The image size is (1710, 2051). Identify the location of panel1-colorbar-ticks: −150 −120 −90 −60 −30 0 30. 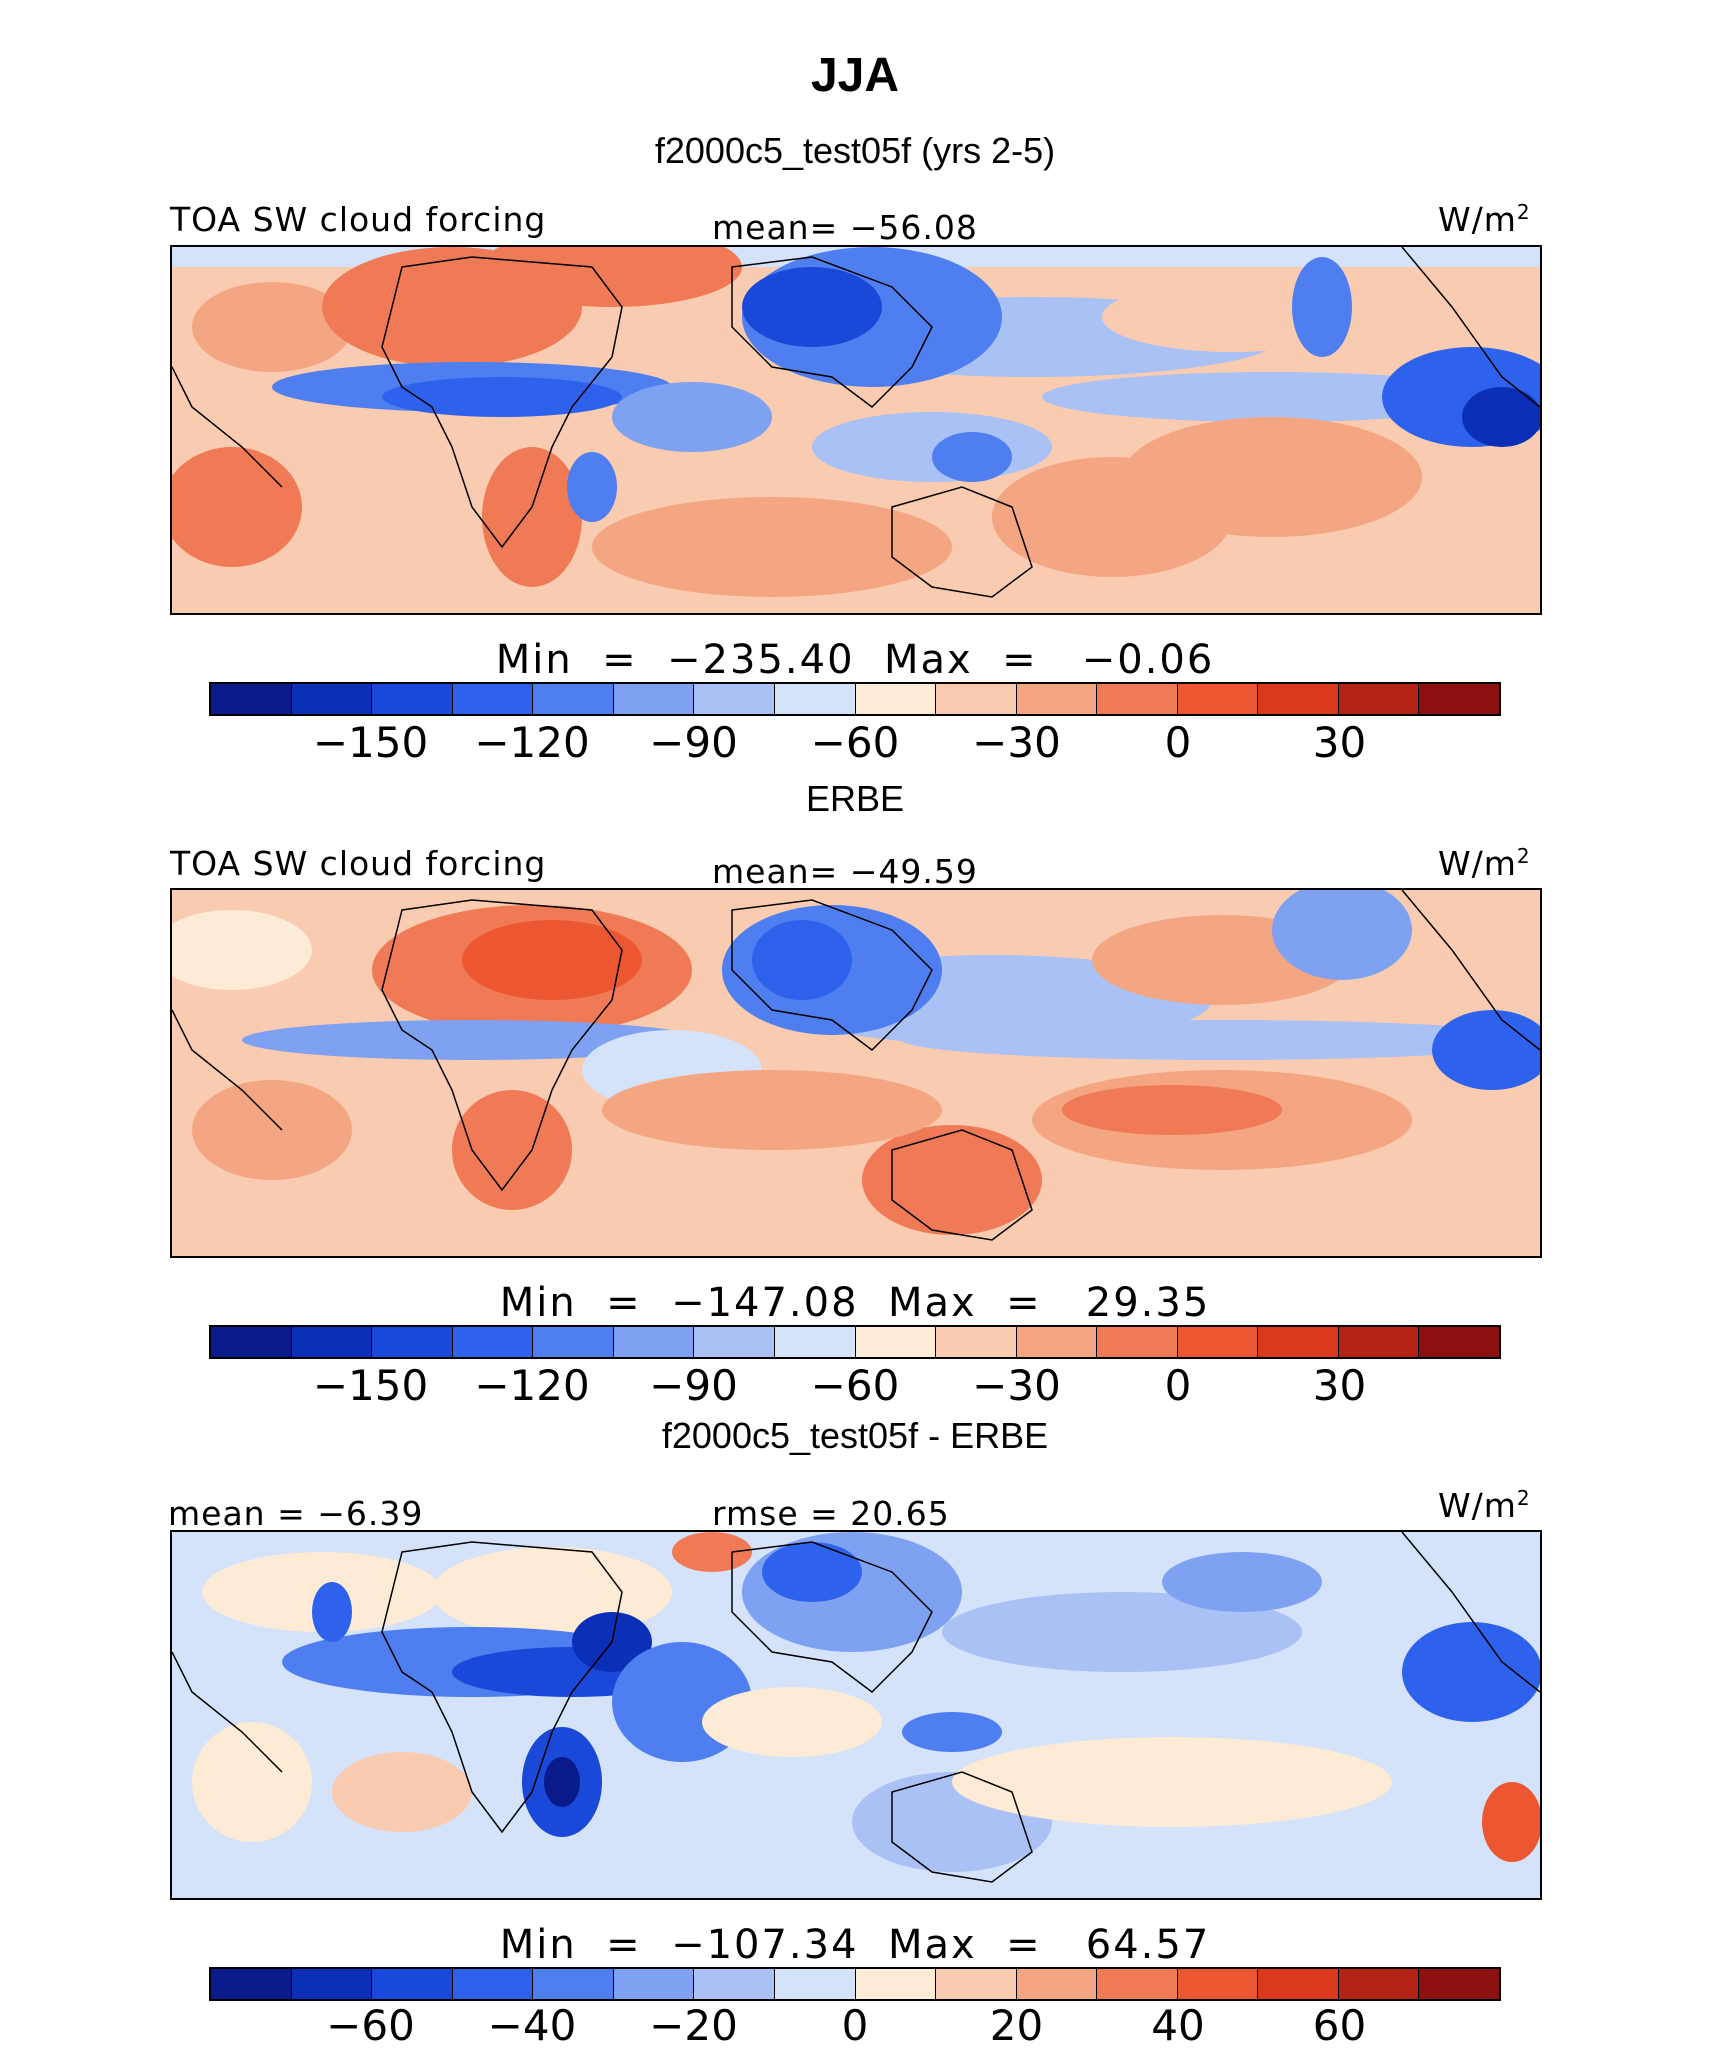
(855, 743).